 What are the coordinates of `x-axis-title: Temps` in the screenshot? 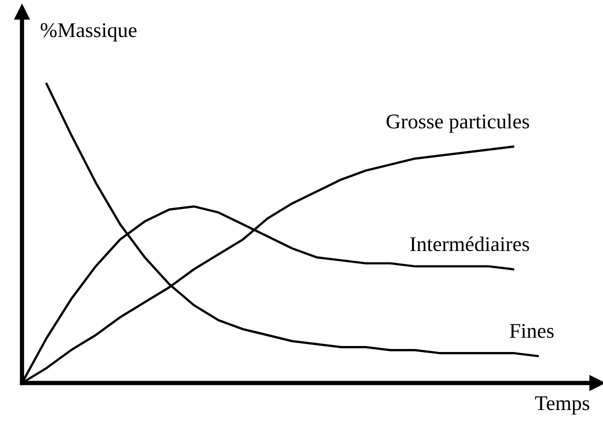 It's located at (562, 405).